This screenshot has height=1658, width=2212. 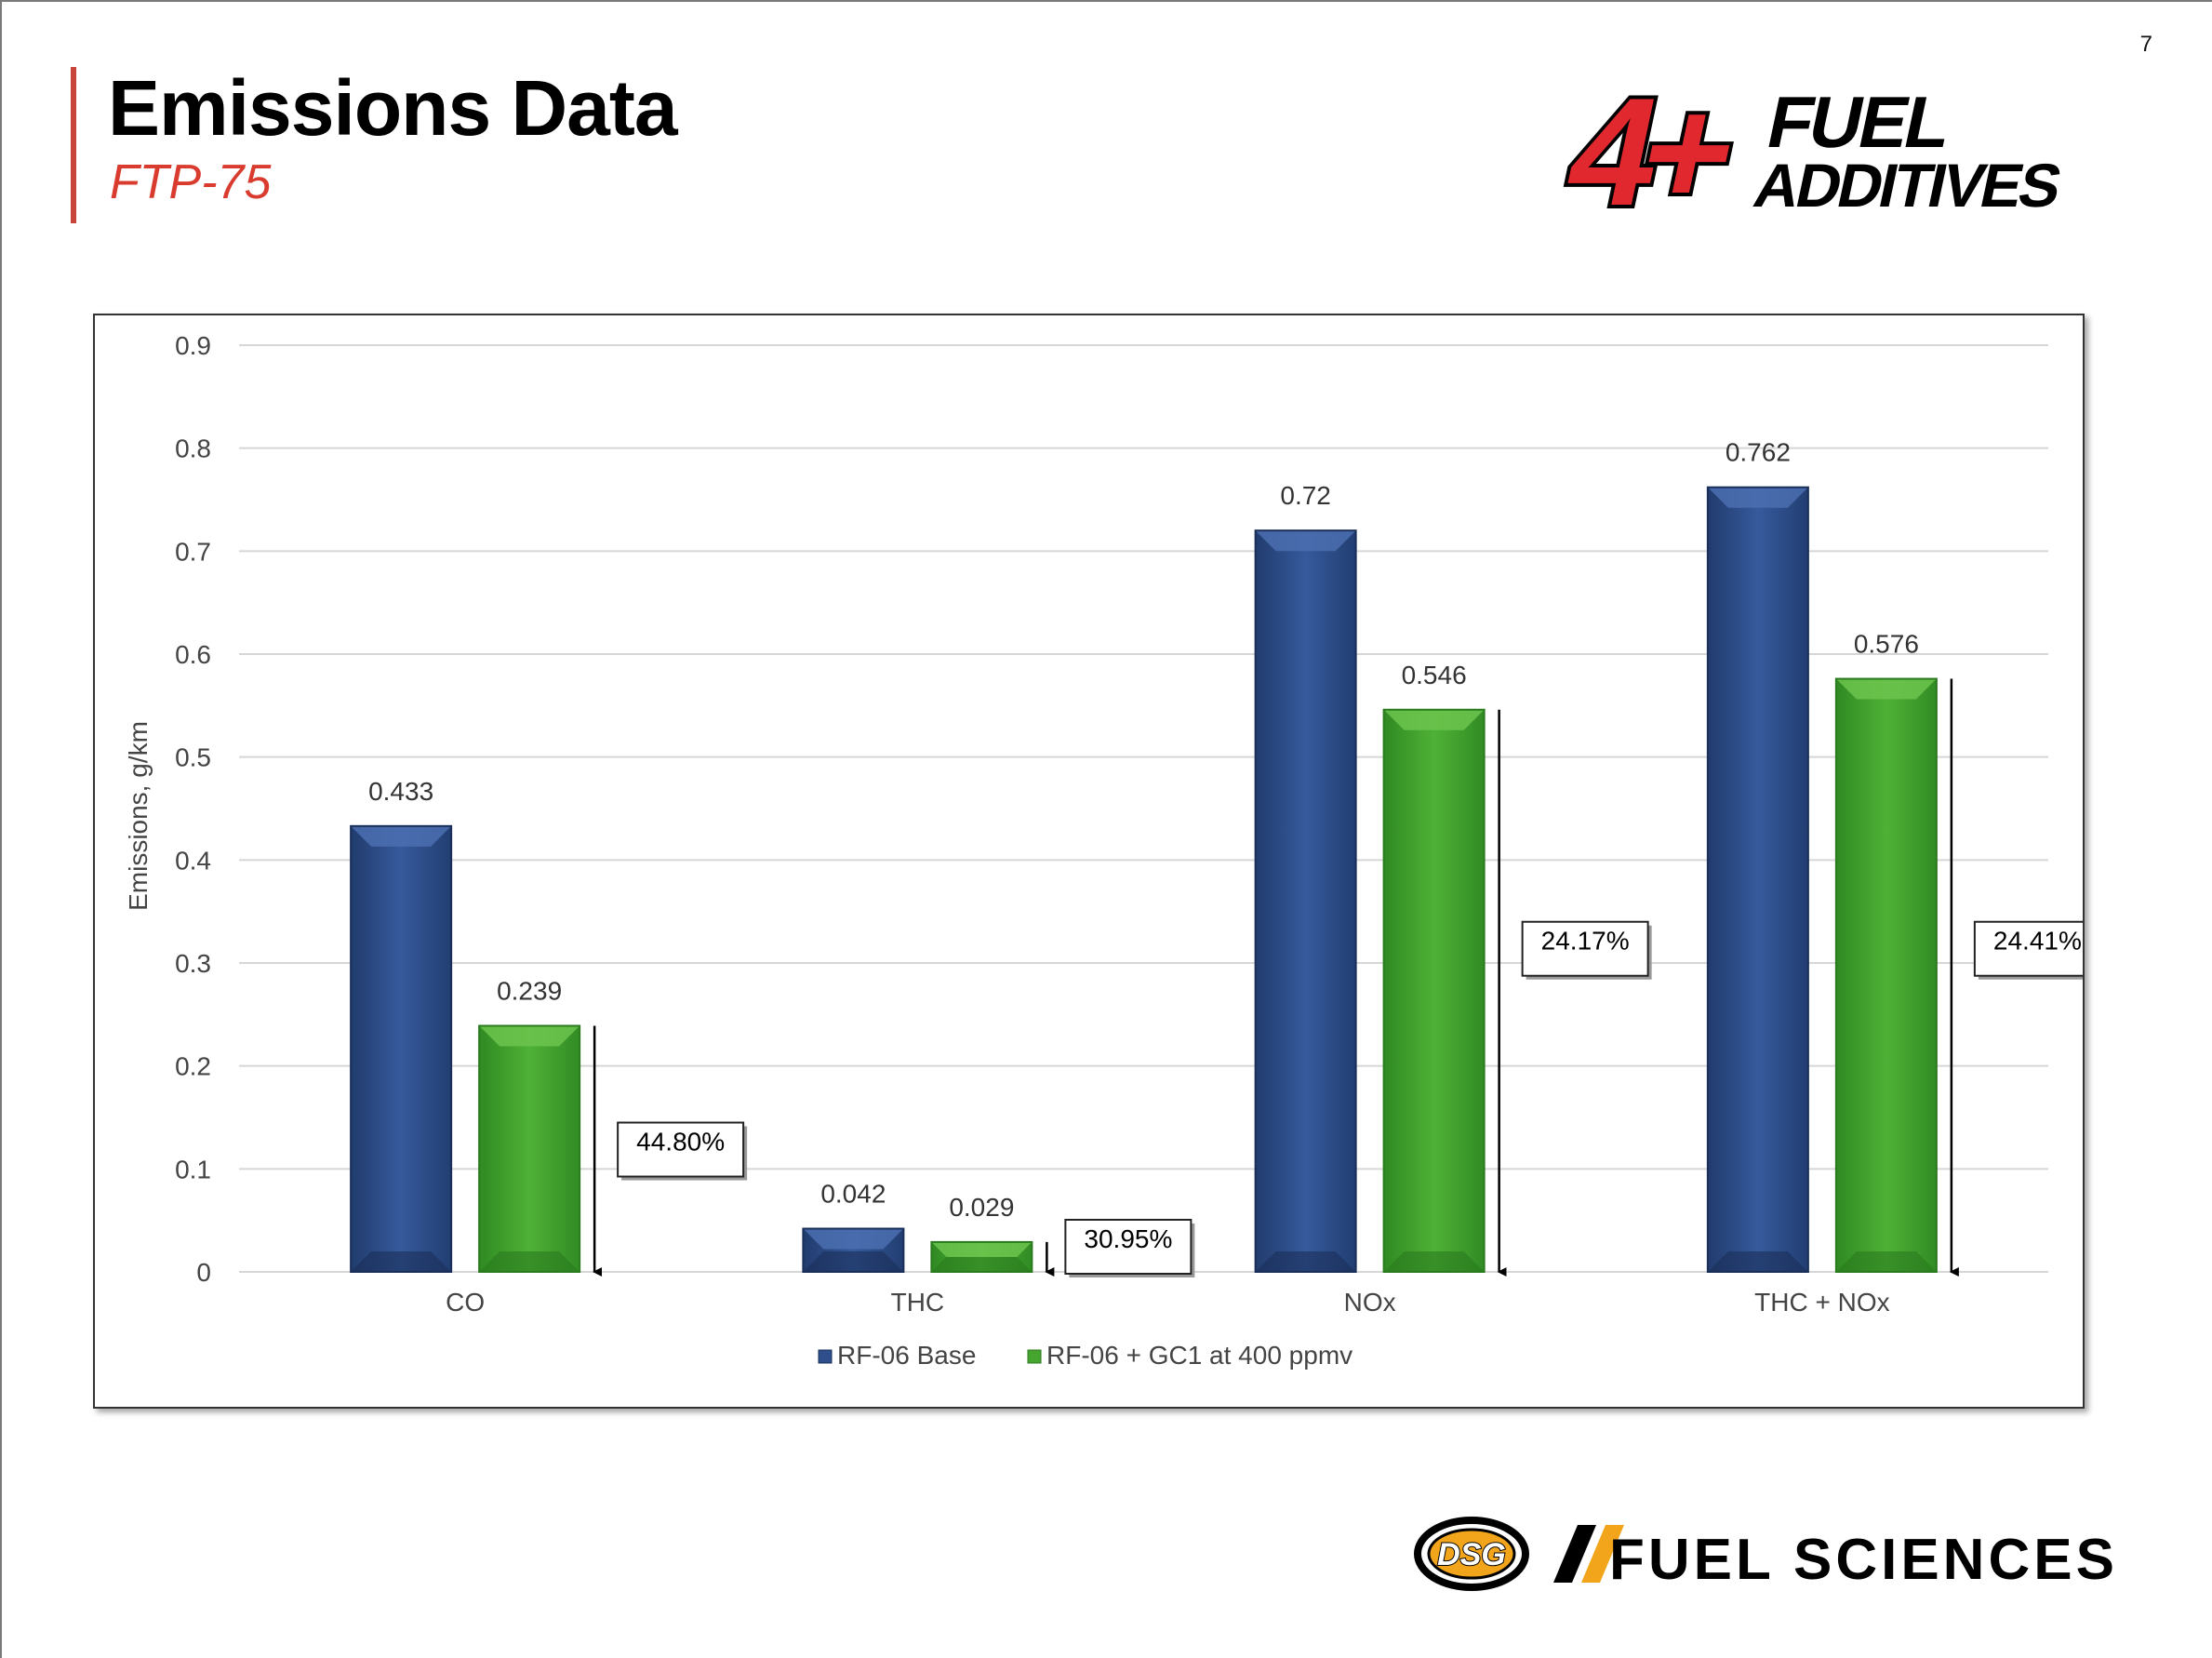 I want to click on annotation-text: 30.95%, so click(x=1128, y=1238).